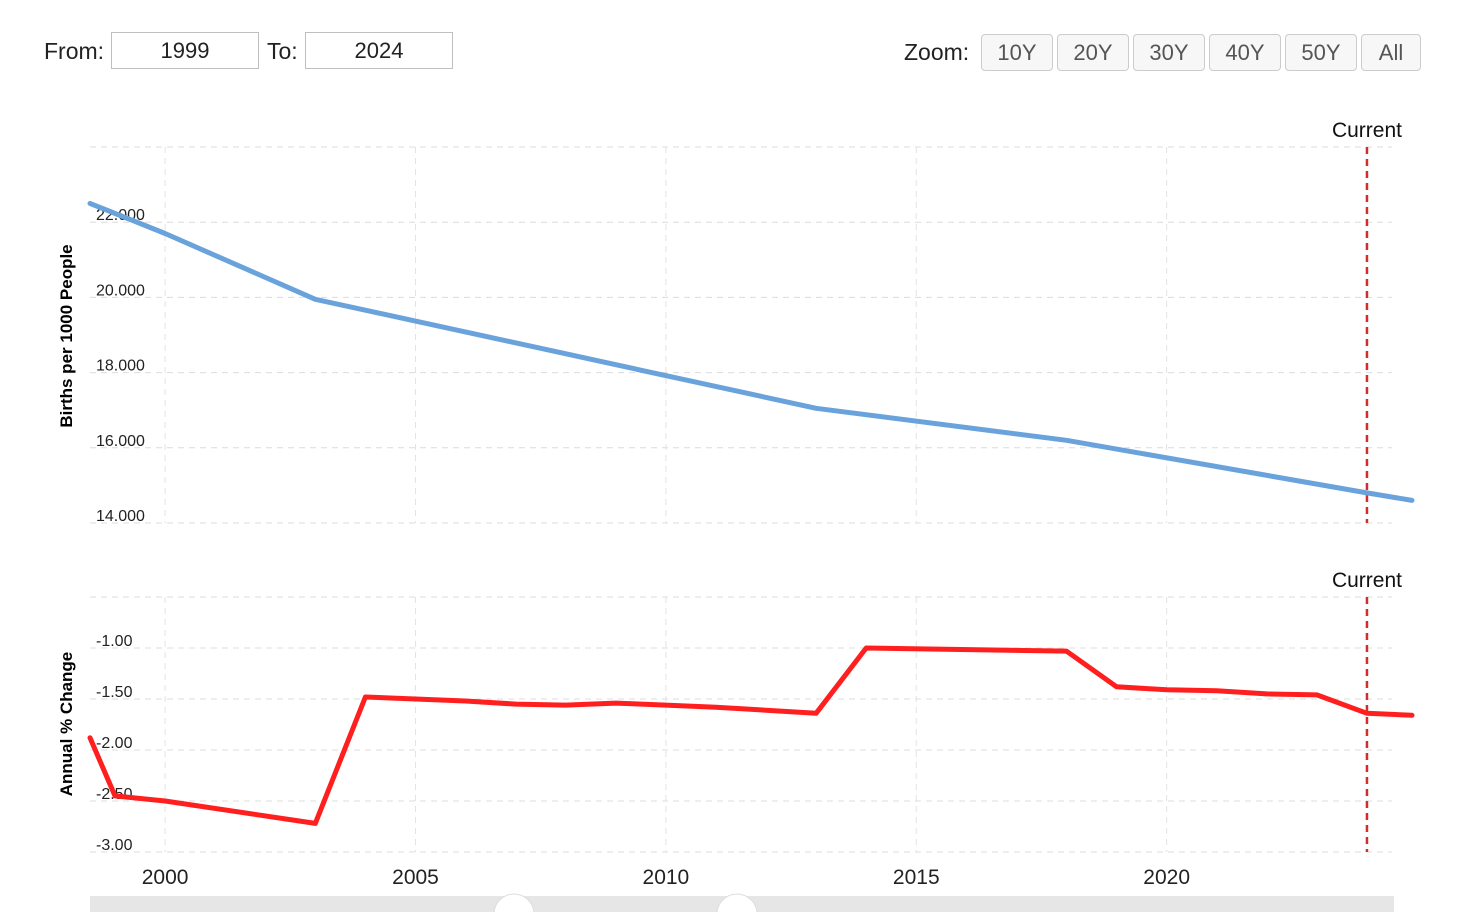 The image size is (1459, 912). I want to click on change-current-label: Current, so click(1367, 580).